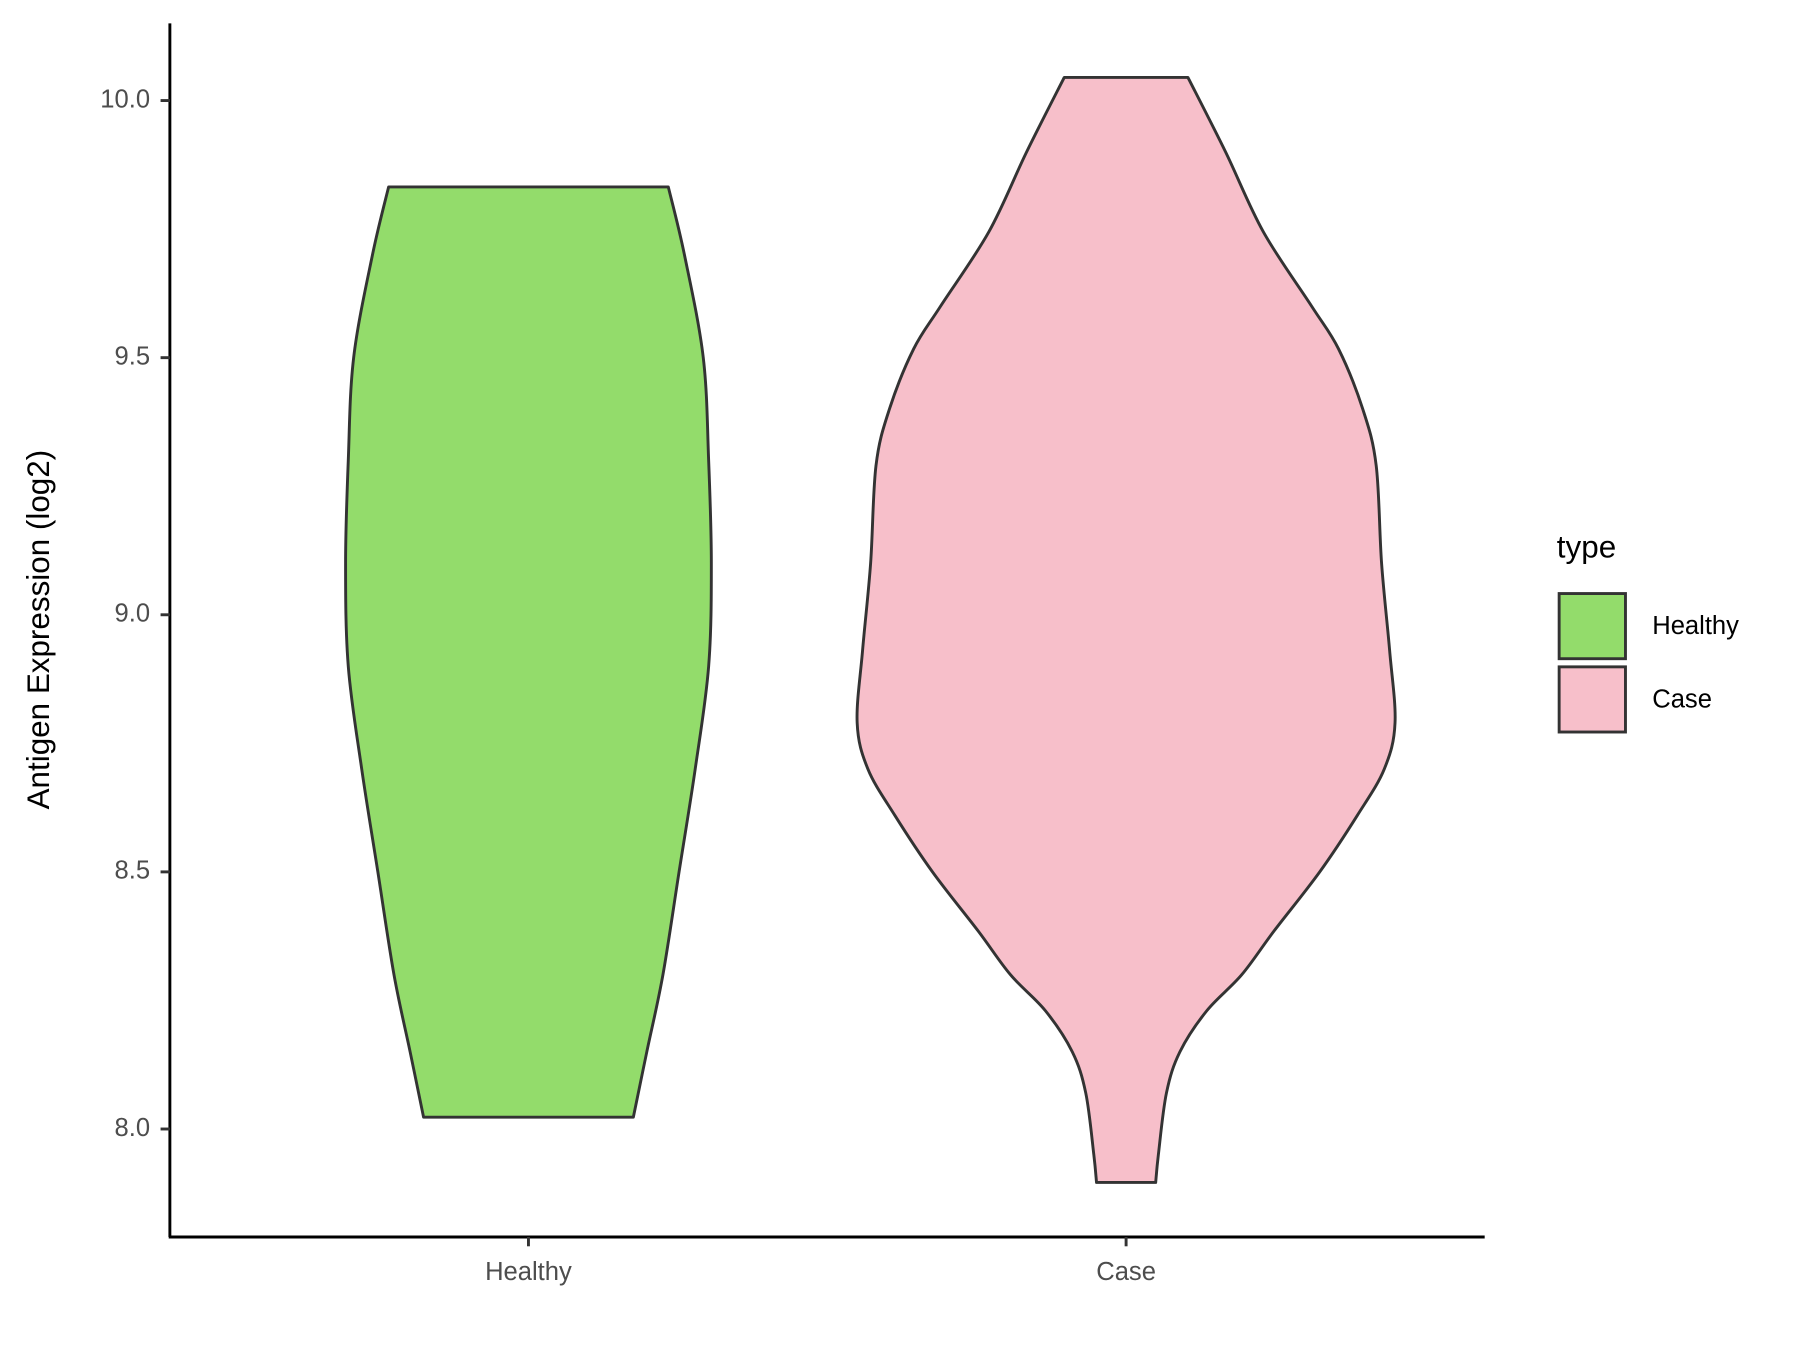  I want to click on y-axis-title: Antigen Expression (log2), so click(38, 630).